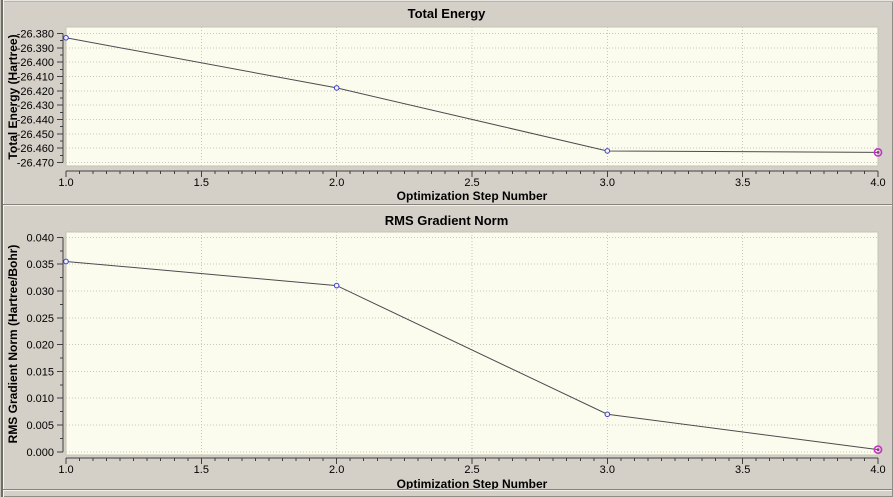  I want to click on y-tick-label: 0.020, so click(40, 346).